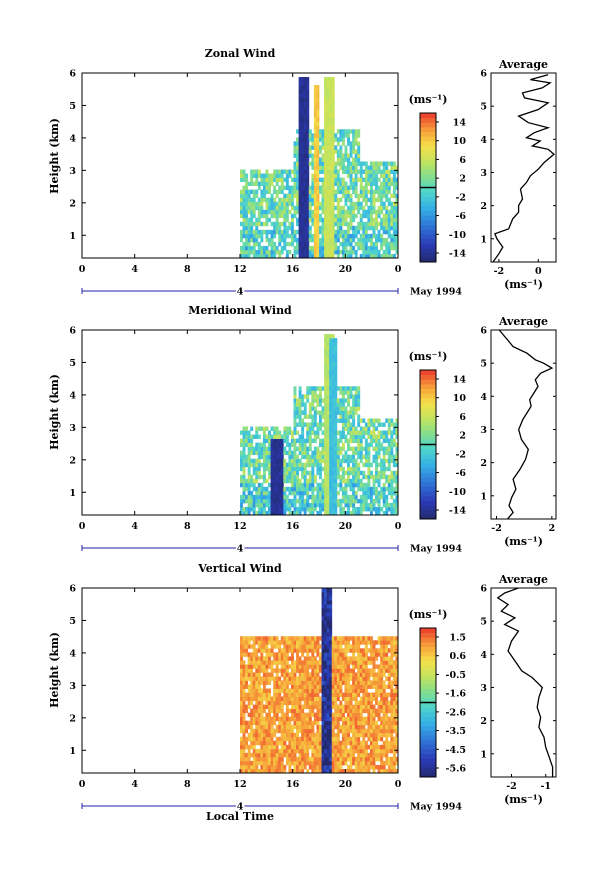 This screenshot has height=873, width=610. Describe the element at coordinates (523, 424) in the screenshot. I see `average-frame` at that location.